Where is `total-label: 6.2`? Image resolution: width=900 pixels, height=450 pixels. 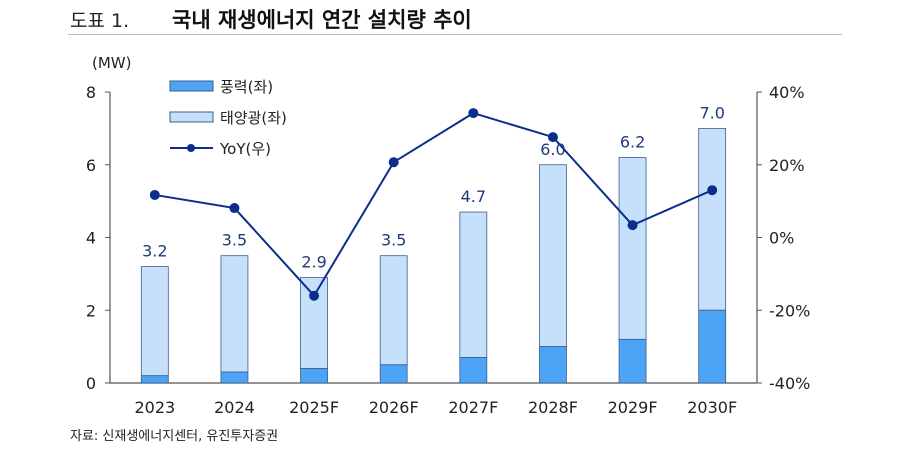
total-label: 6.2 is located at coordinates (632, 141).